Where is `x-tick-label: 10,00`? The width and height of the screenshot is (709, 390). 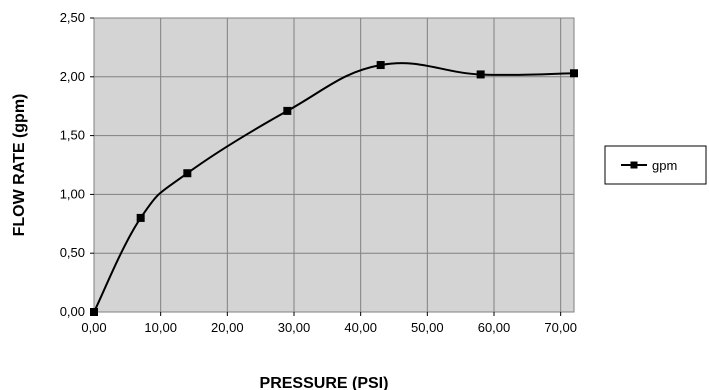
x-tick-label: 10,00 is located at coordinates (160, 327).